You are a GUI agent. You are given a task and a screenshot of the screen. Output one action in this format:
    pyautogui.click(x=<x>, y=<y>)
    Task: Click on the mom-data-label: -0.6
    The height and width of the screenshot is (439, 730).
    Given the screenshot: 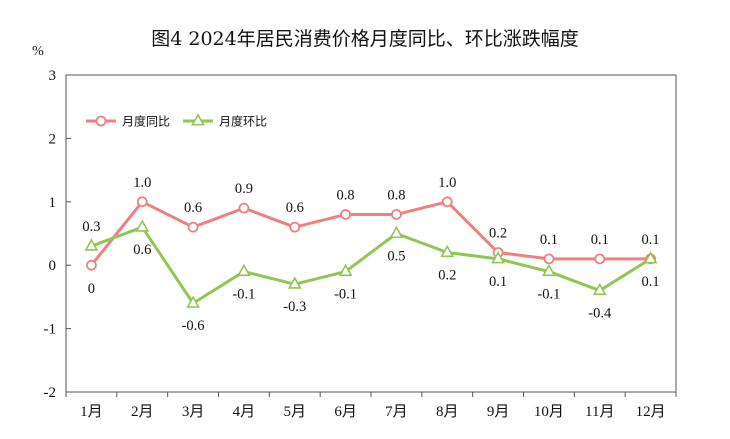 What is the action you would take?
    pyautogui.click(x=193, y=326)
    